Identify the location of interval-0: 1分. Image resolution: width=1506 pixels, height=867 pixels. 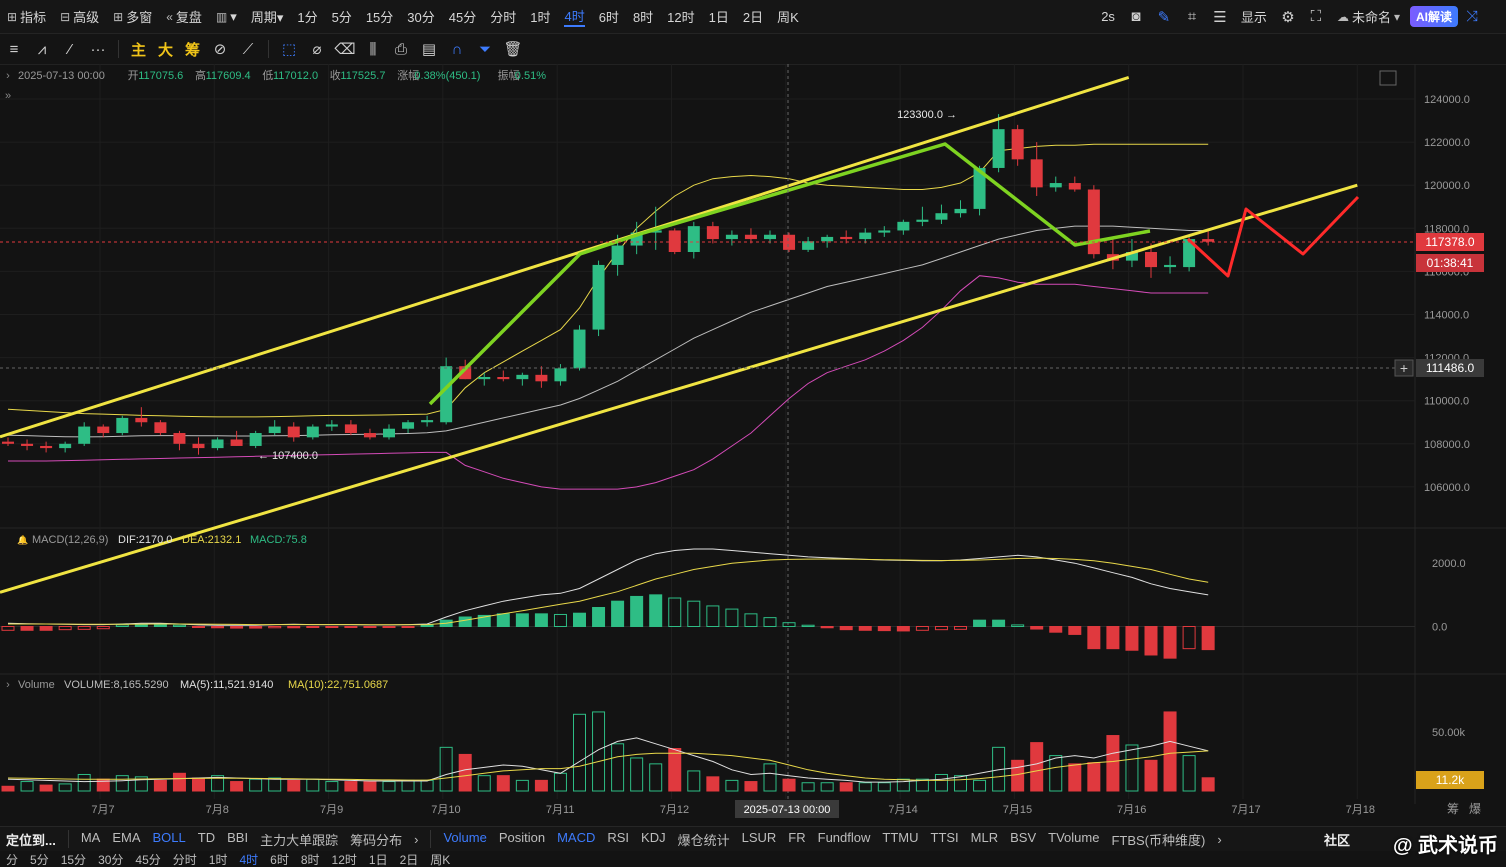
(307, 16).